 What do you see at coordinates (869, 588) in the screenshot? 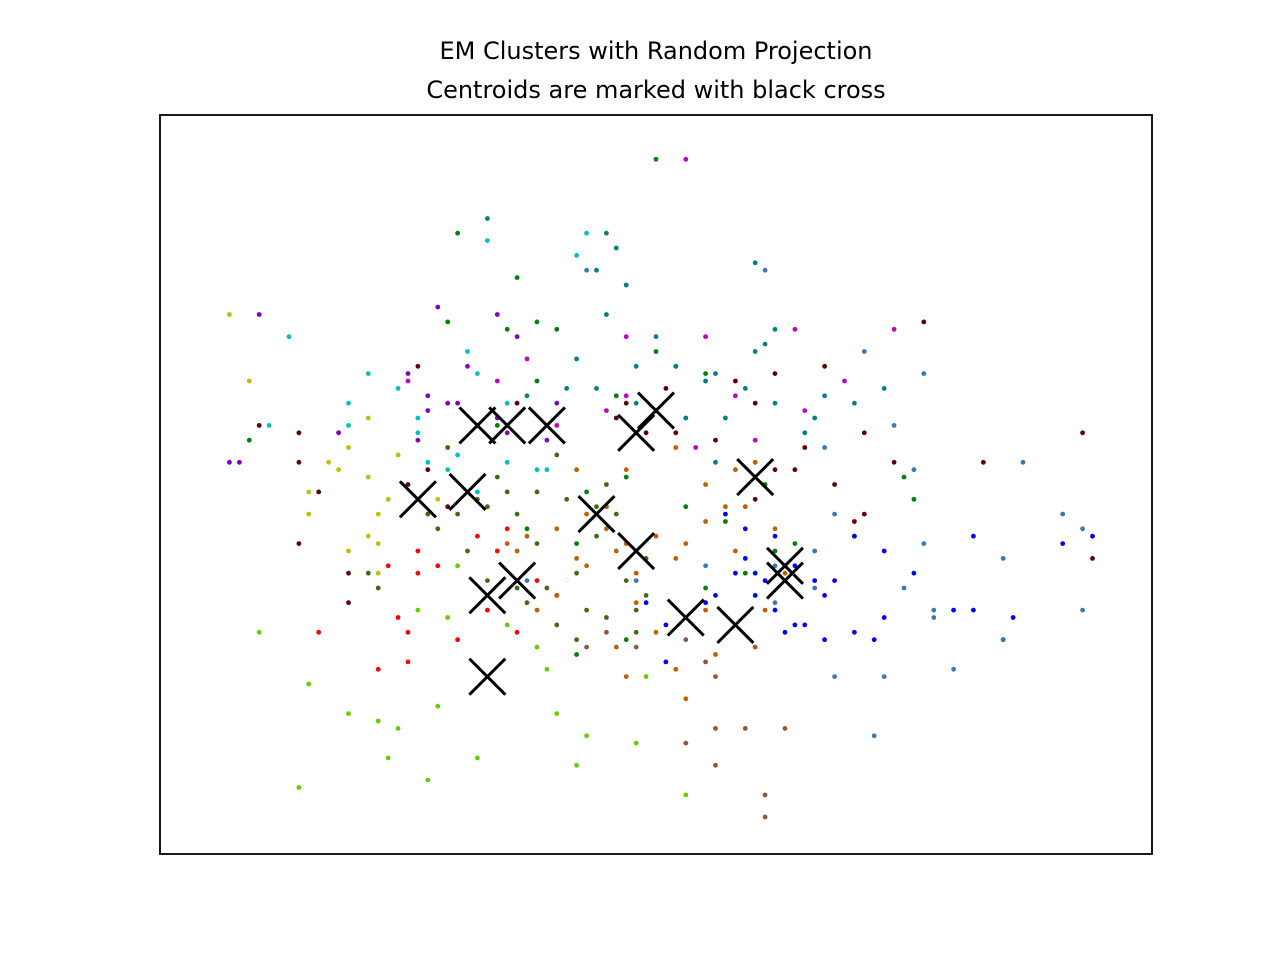
I see `cluster-11-points` at bounding box center [869, 588].